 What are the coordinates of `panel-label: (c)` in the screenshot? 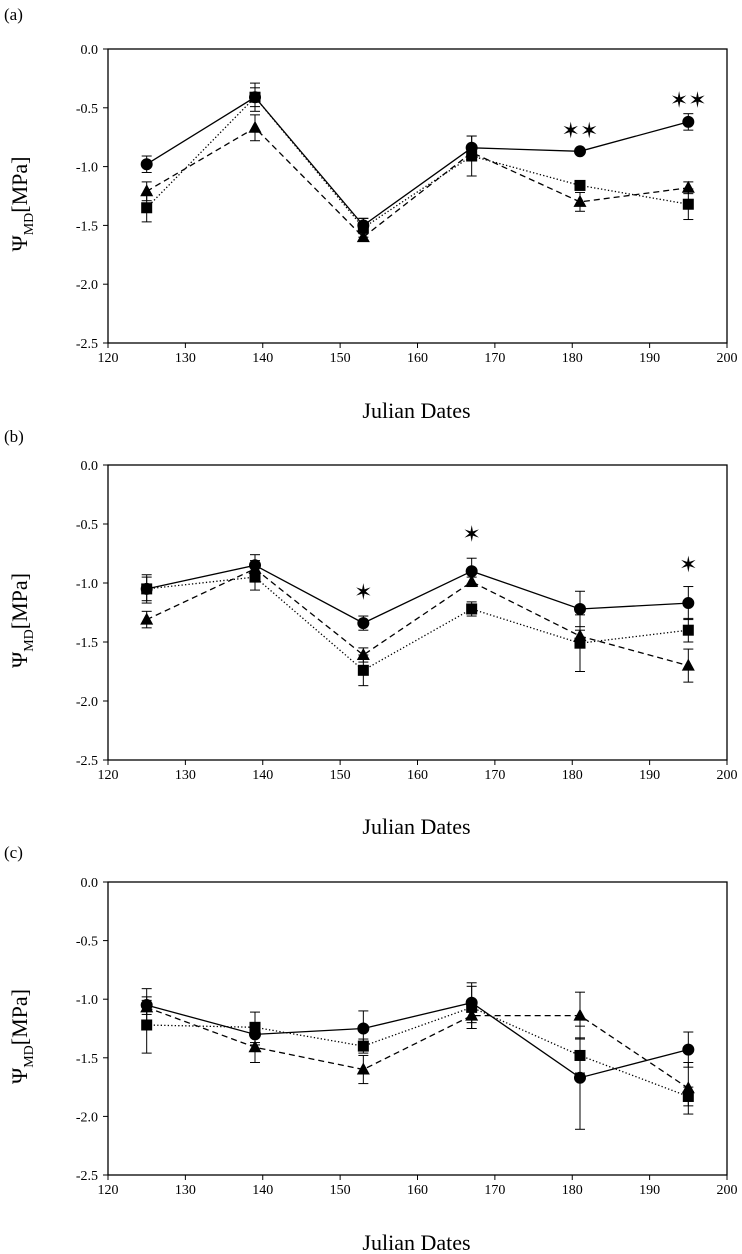 It's located at (13, 852).